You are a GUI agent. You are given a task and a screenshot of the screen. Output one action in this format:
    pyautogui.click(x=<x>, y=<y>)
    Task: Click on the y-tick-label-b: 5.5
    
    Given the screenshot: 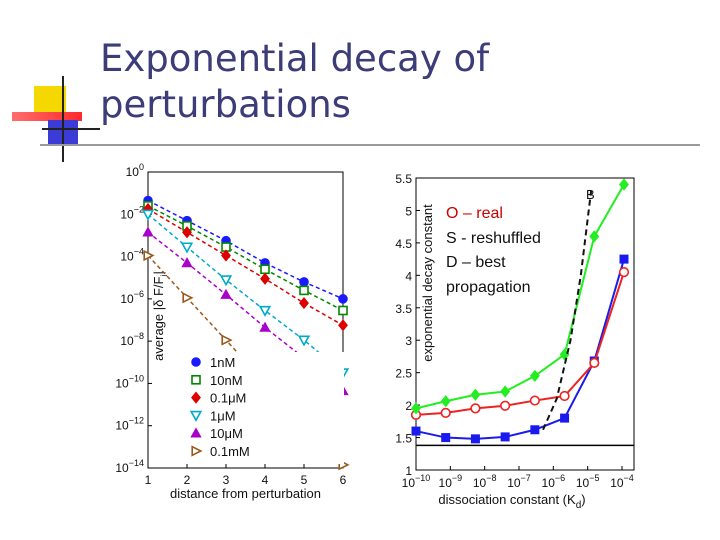 What is the action you would take?
    pyautogui.click(x=403, y=179)
    